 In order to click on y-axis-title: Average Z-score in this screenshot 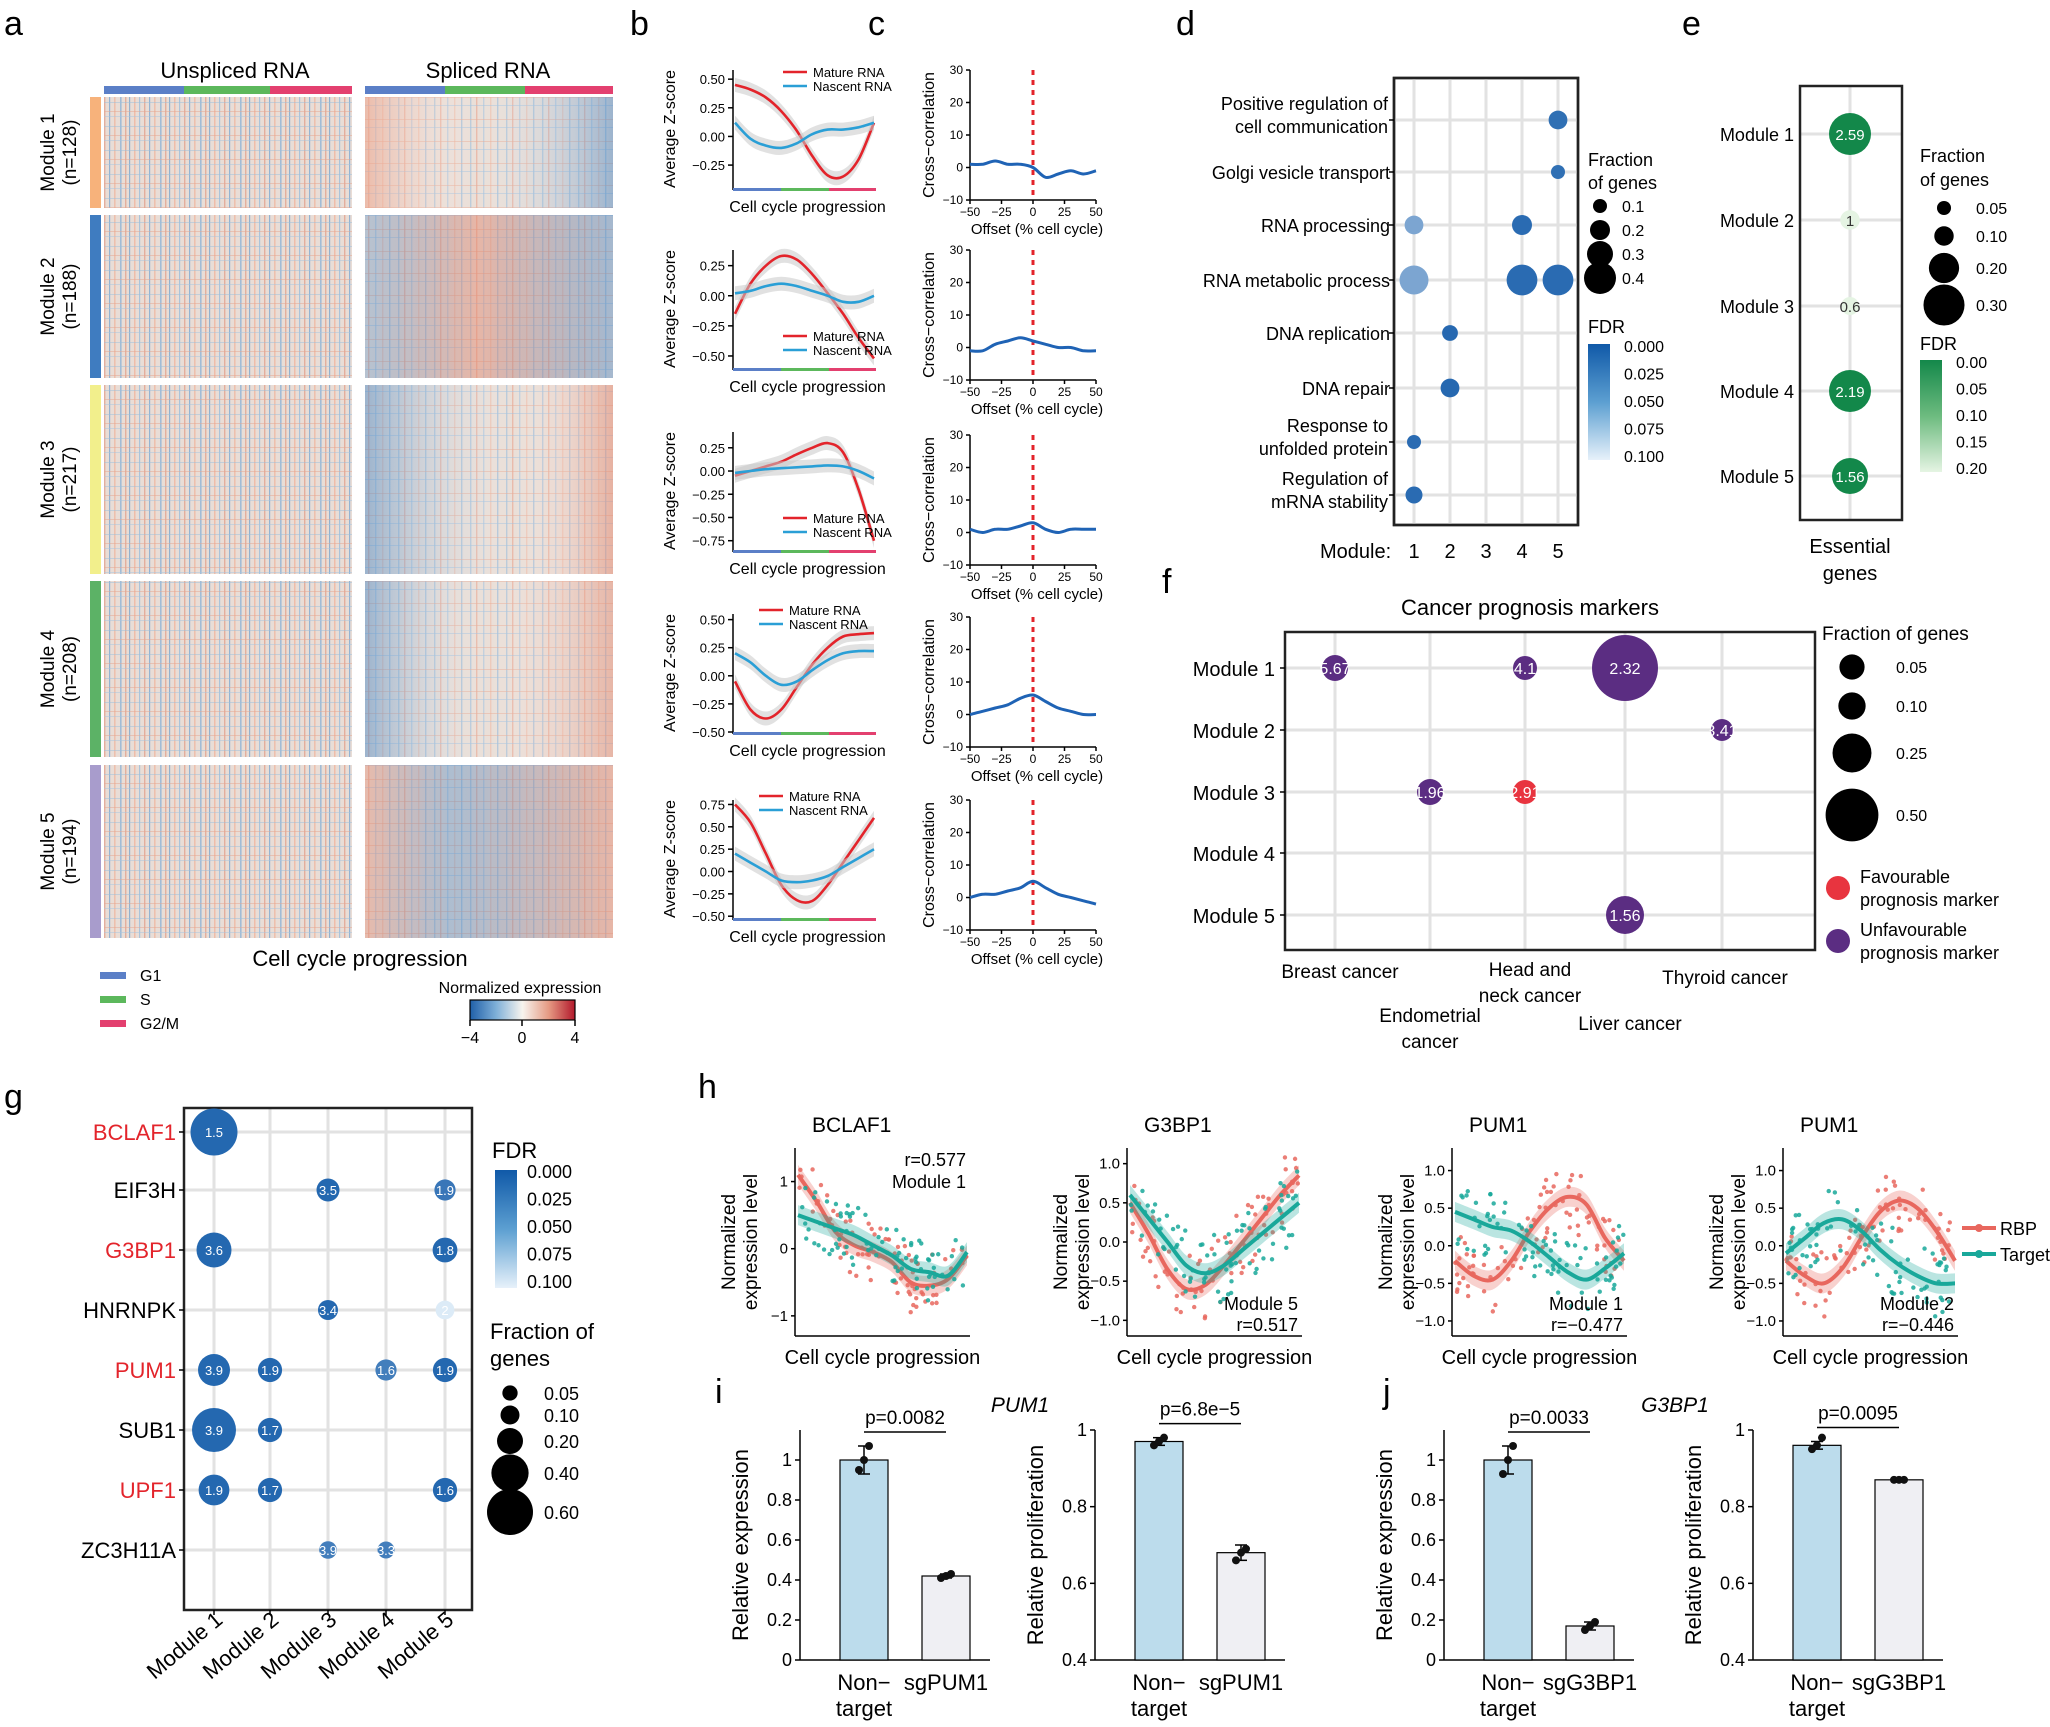, I will do `click(670, 859)`.